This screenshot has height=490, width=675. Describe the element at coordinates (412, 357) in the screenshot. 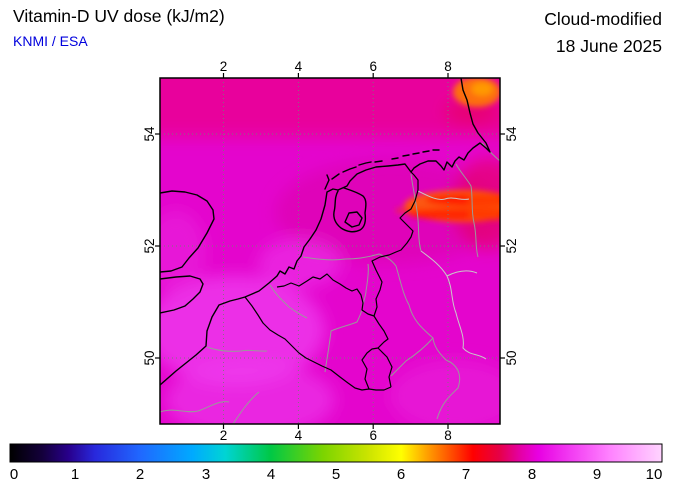

I see `river-mosel` at that location.